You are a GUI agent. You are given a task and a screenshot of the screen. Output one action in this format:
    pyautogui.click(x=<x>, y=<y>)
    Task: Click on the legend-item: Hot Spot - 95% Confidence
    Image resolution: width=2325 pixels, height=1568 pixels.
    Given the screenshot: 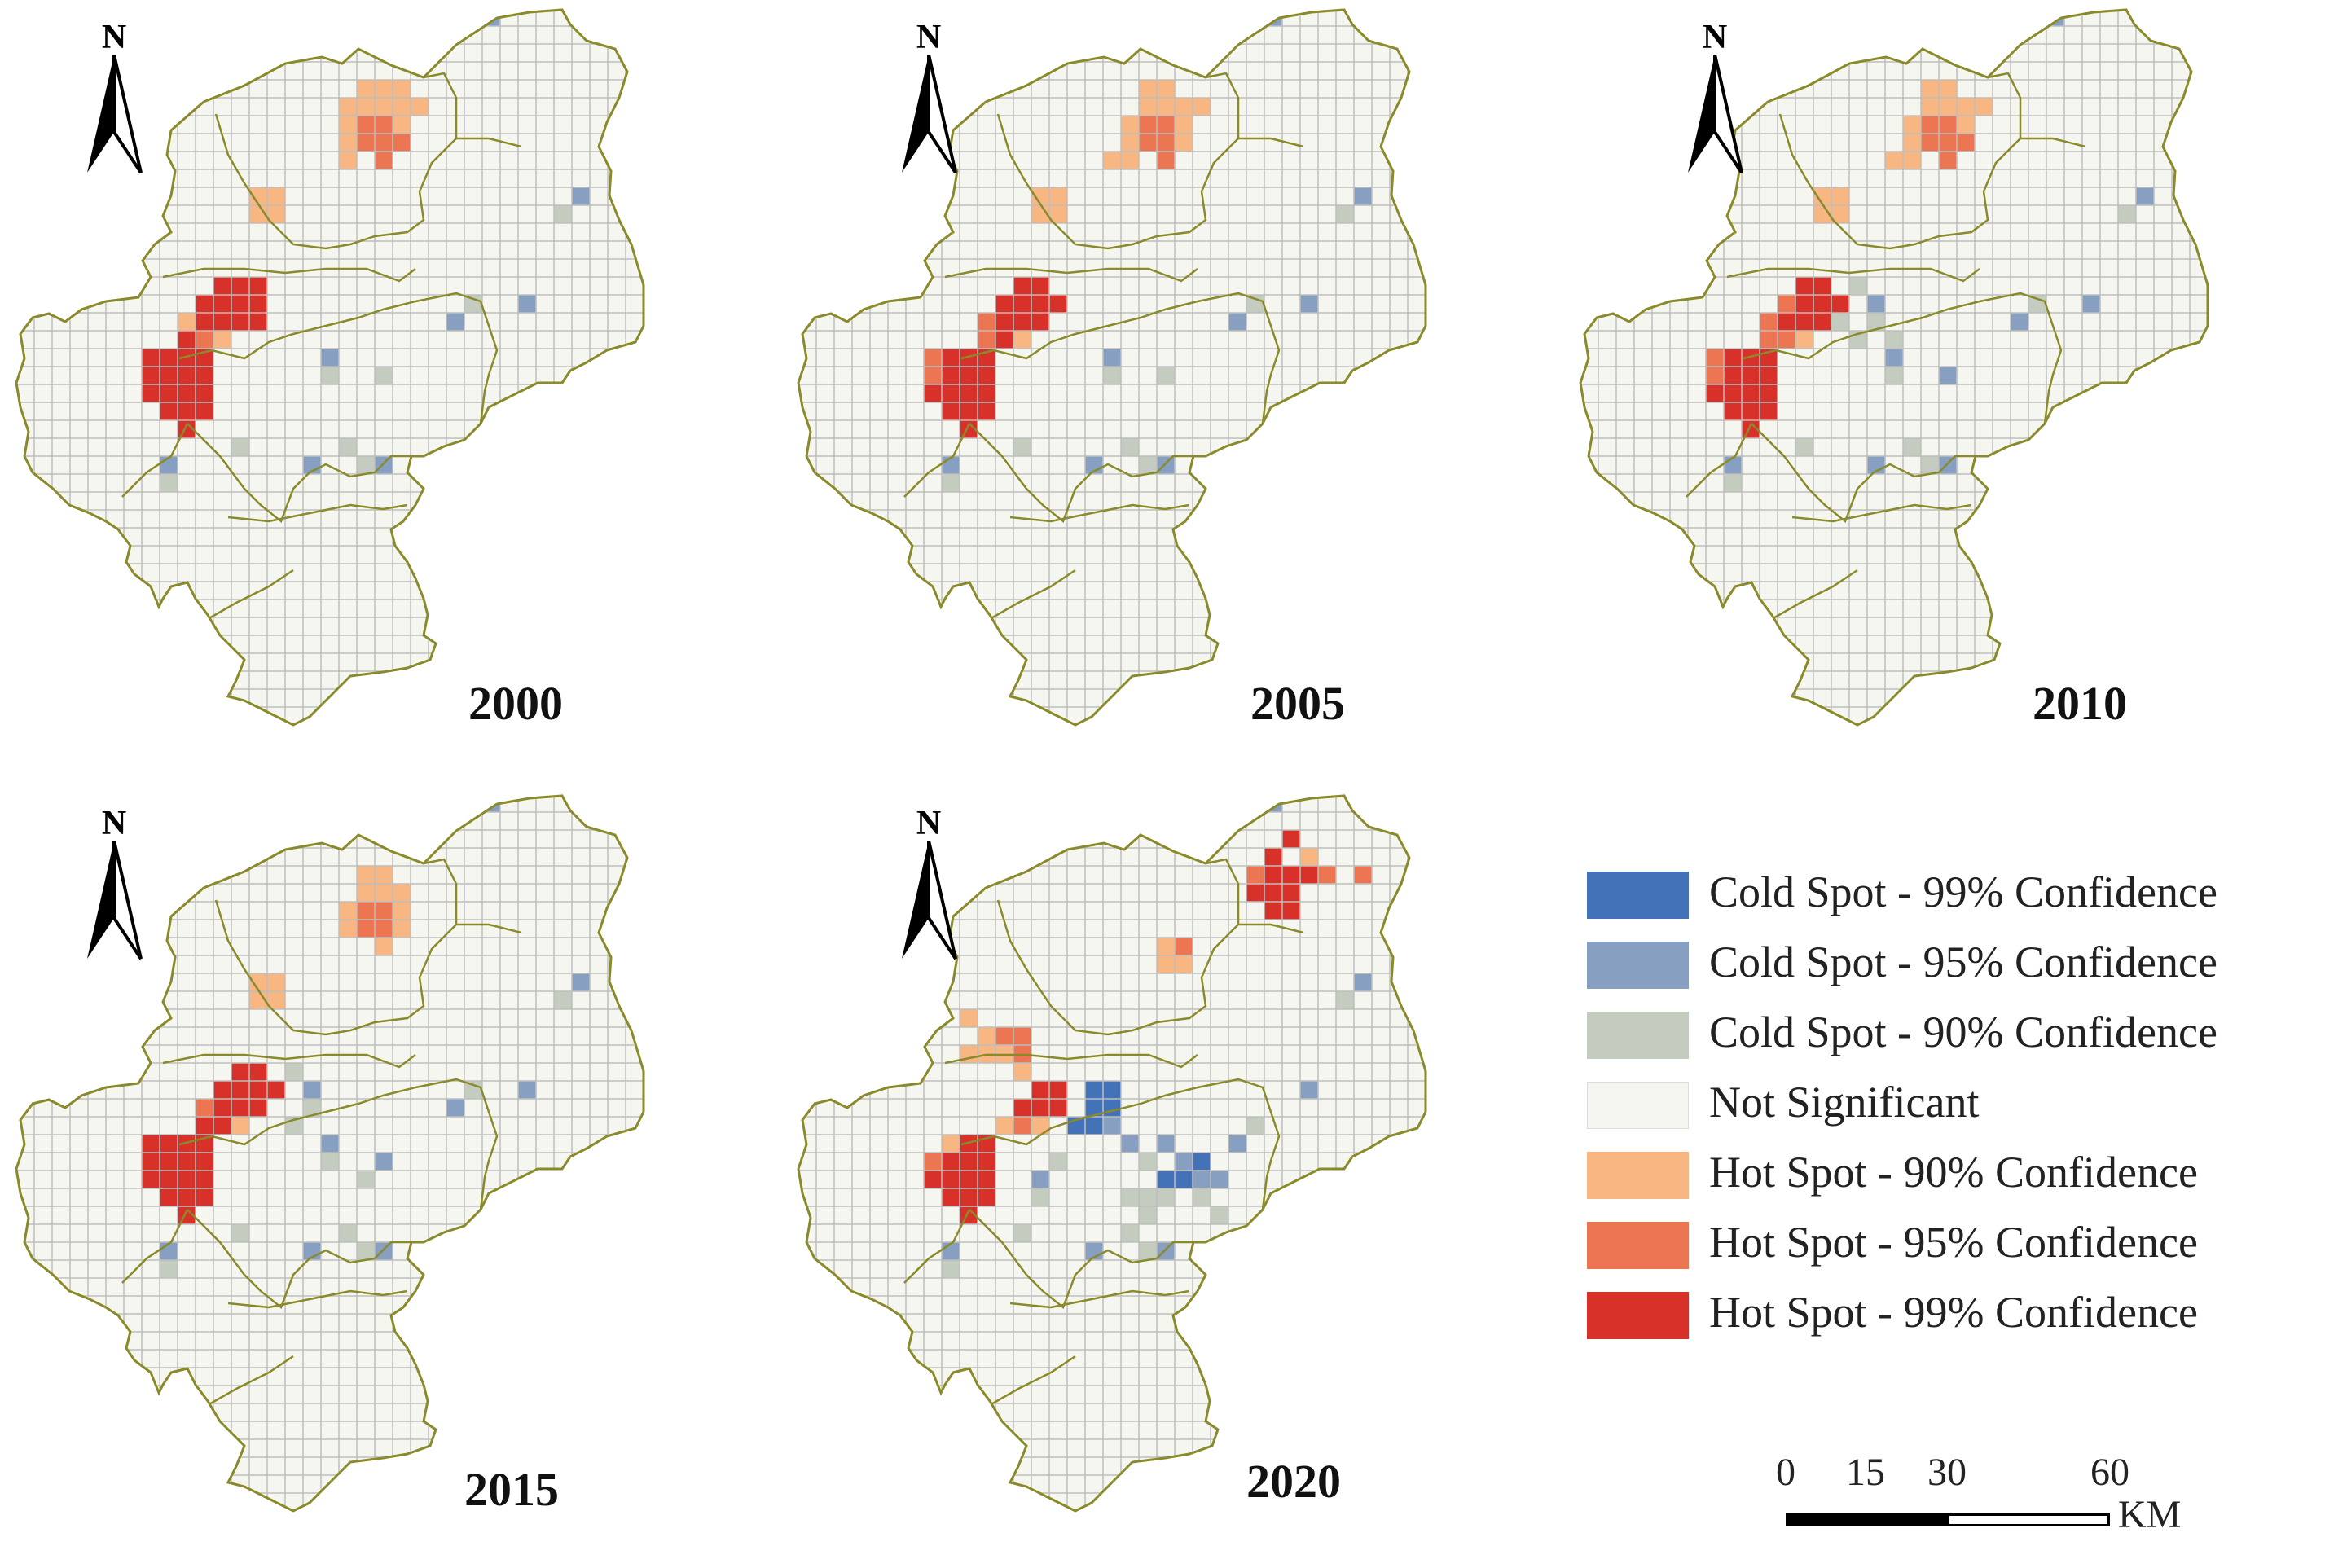 What is the action you would take?
    pyautogui.click(x=1953, y=1250)
    